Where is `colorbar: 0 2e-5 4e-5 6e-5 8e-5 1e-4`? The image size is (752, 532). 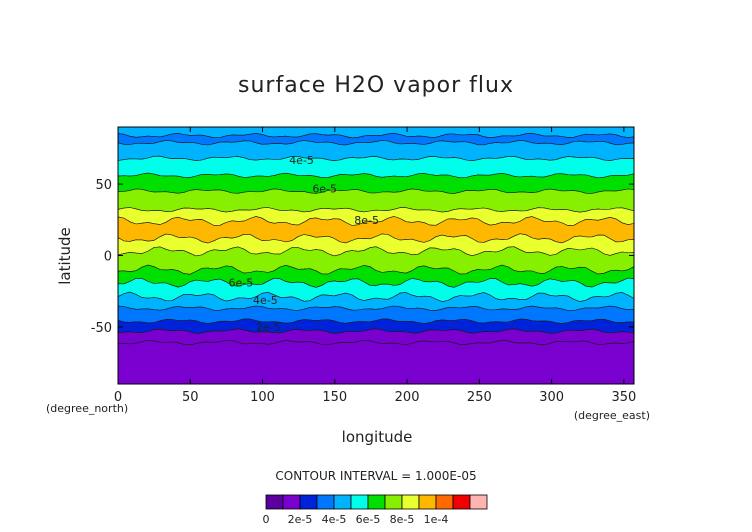 colorbar: 0 2e-5 4e-5 6e-5 8e-5 1e-4 is located at coordinates (375, 510).